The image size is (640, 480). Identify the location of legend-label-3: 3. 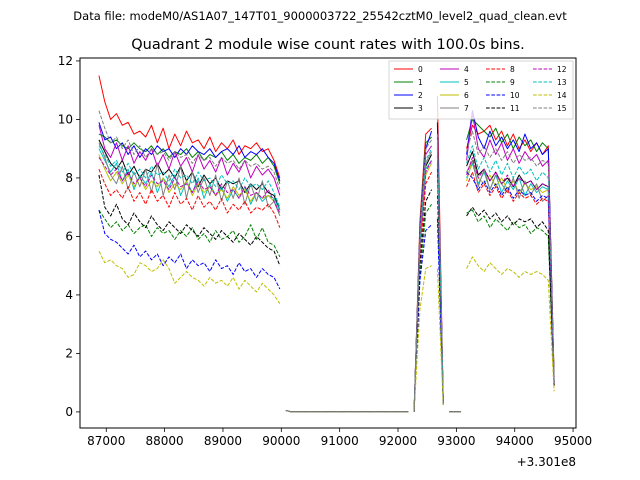
(420, 108).